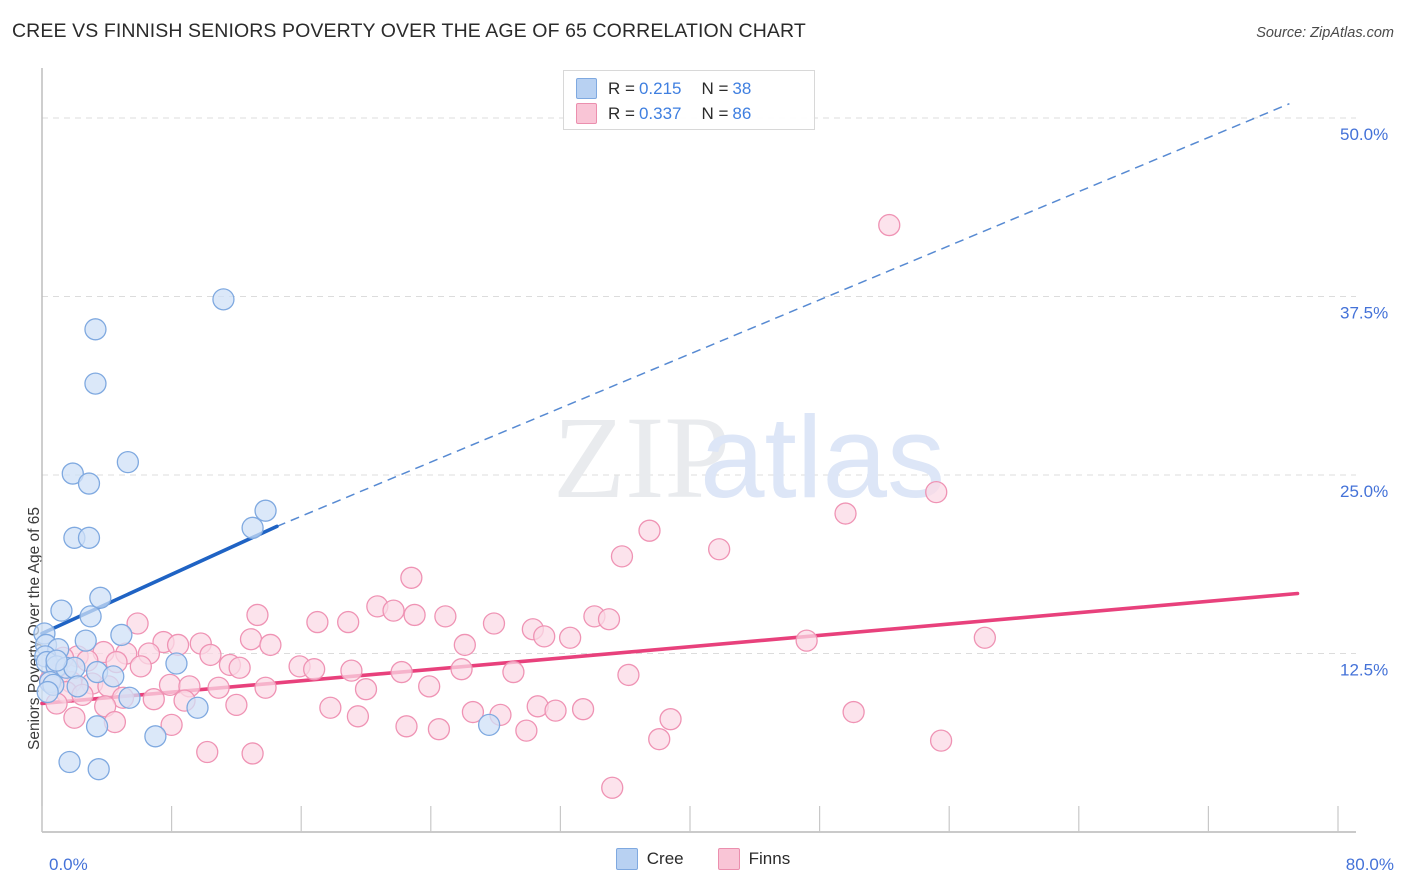  Describe the element at coordinates (703, 859) in the screenshot. I see `series-legend: Cree Finns` at that location.